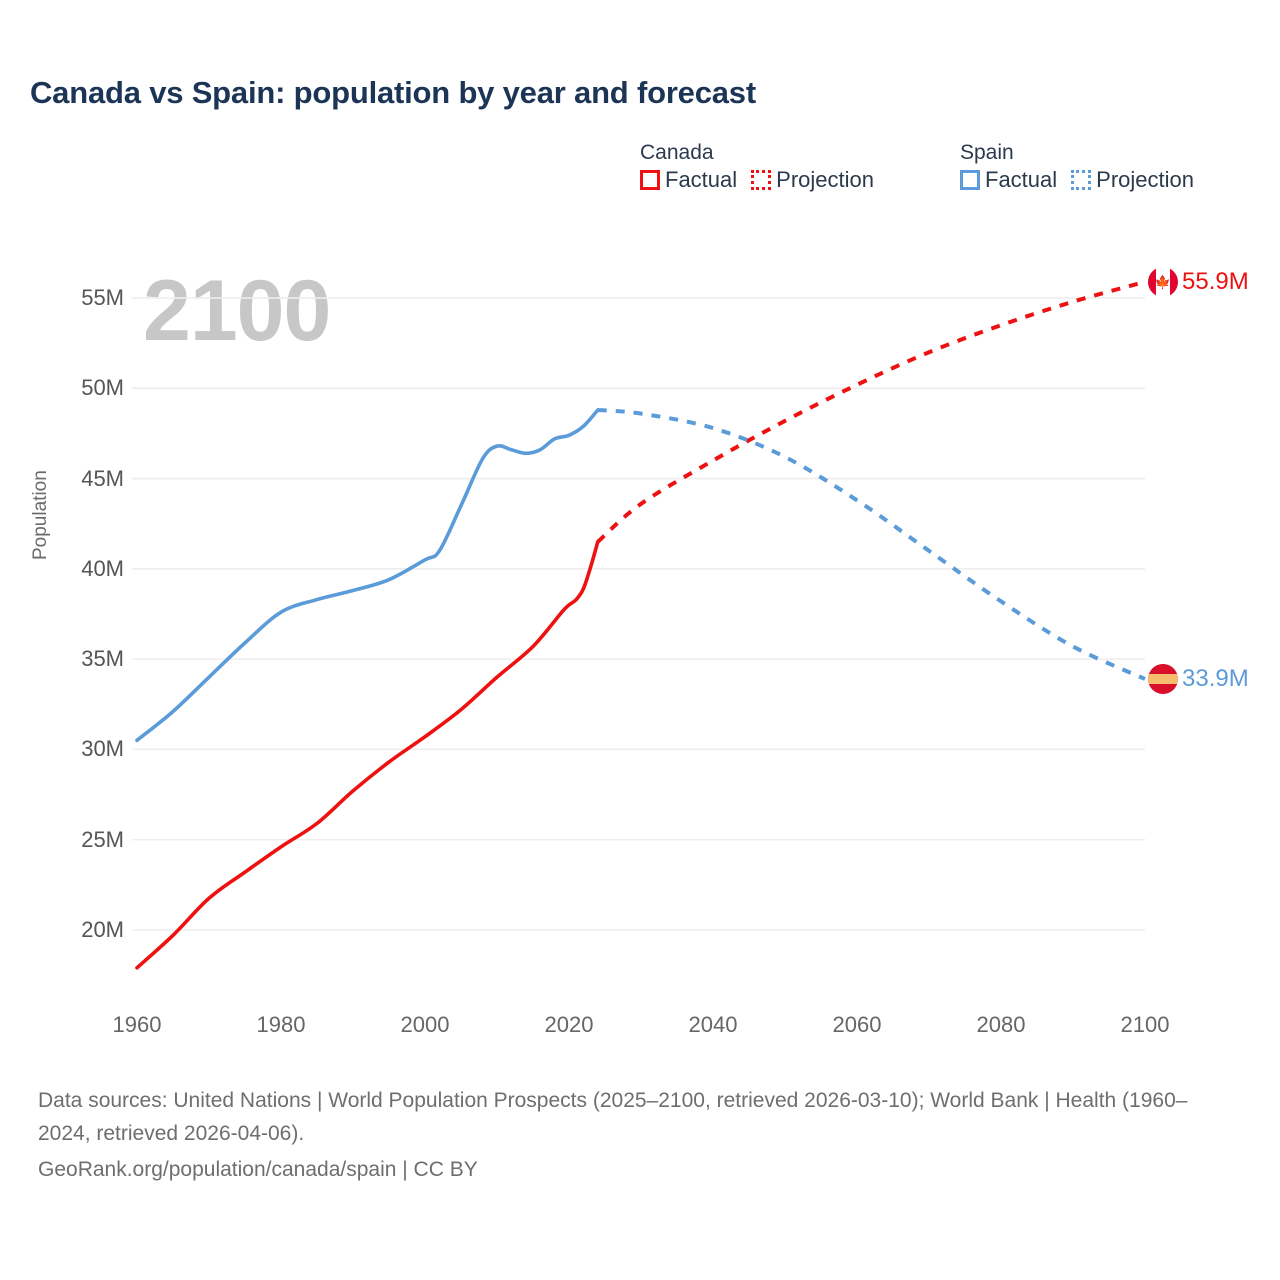 This screenshot has height=1280, width=1280. What do you see at coordinates (281, 1024) in the screenshot?
I see `x-tick-label: 1980` at bounding box center [281, 1024].